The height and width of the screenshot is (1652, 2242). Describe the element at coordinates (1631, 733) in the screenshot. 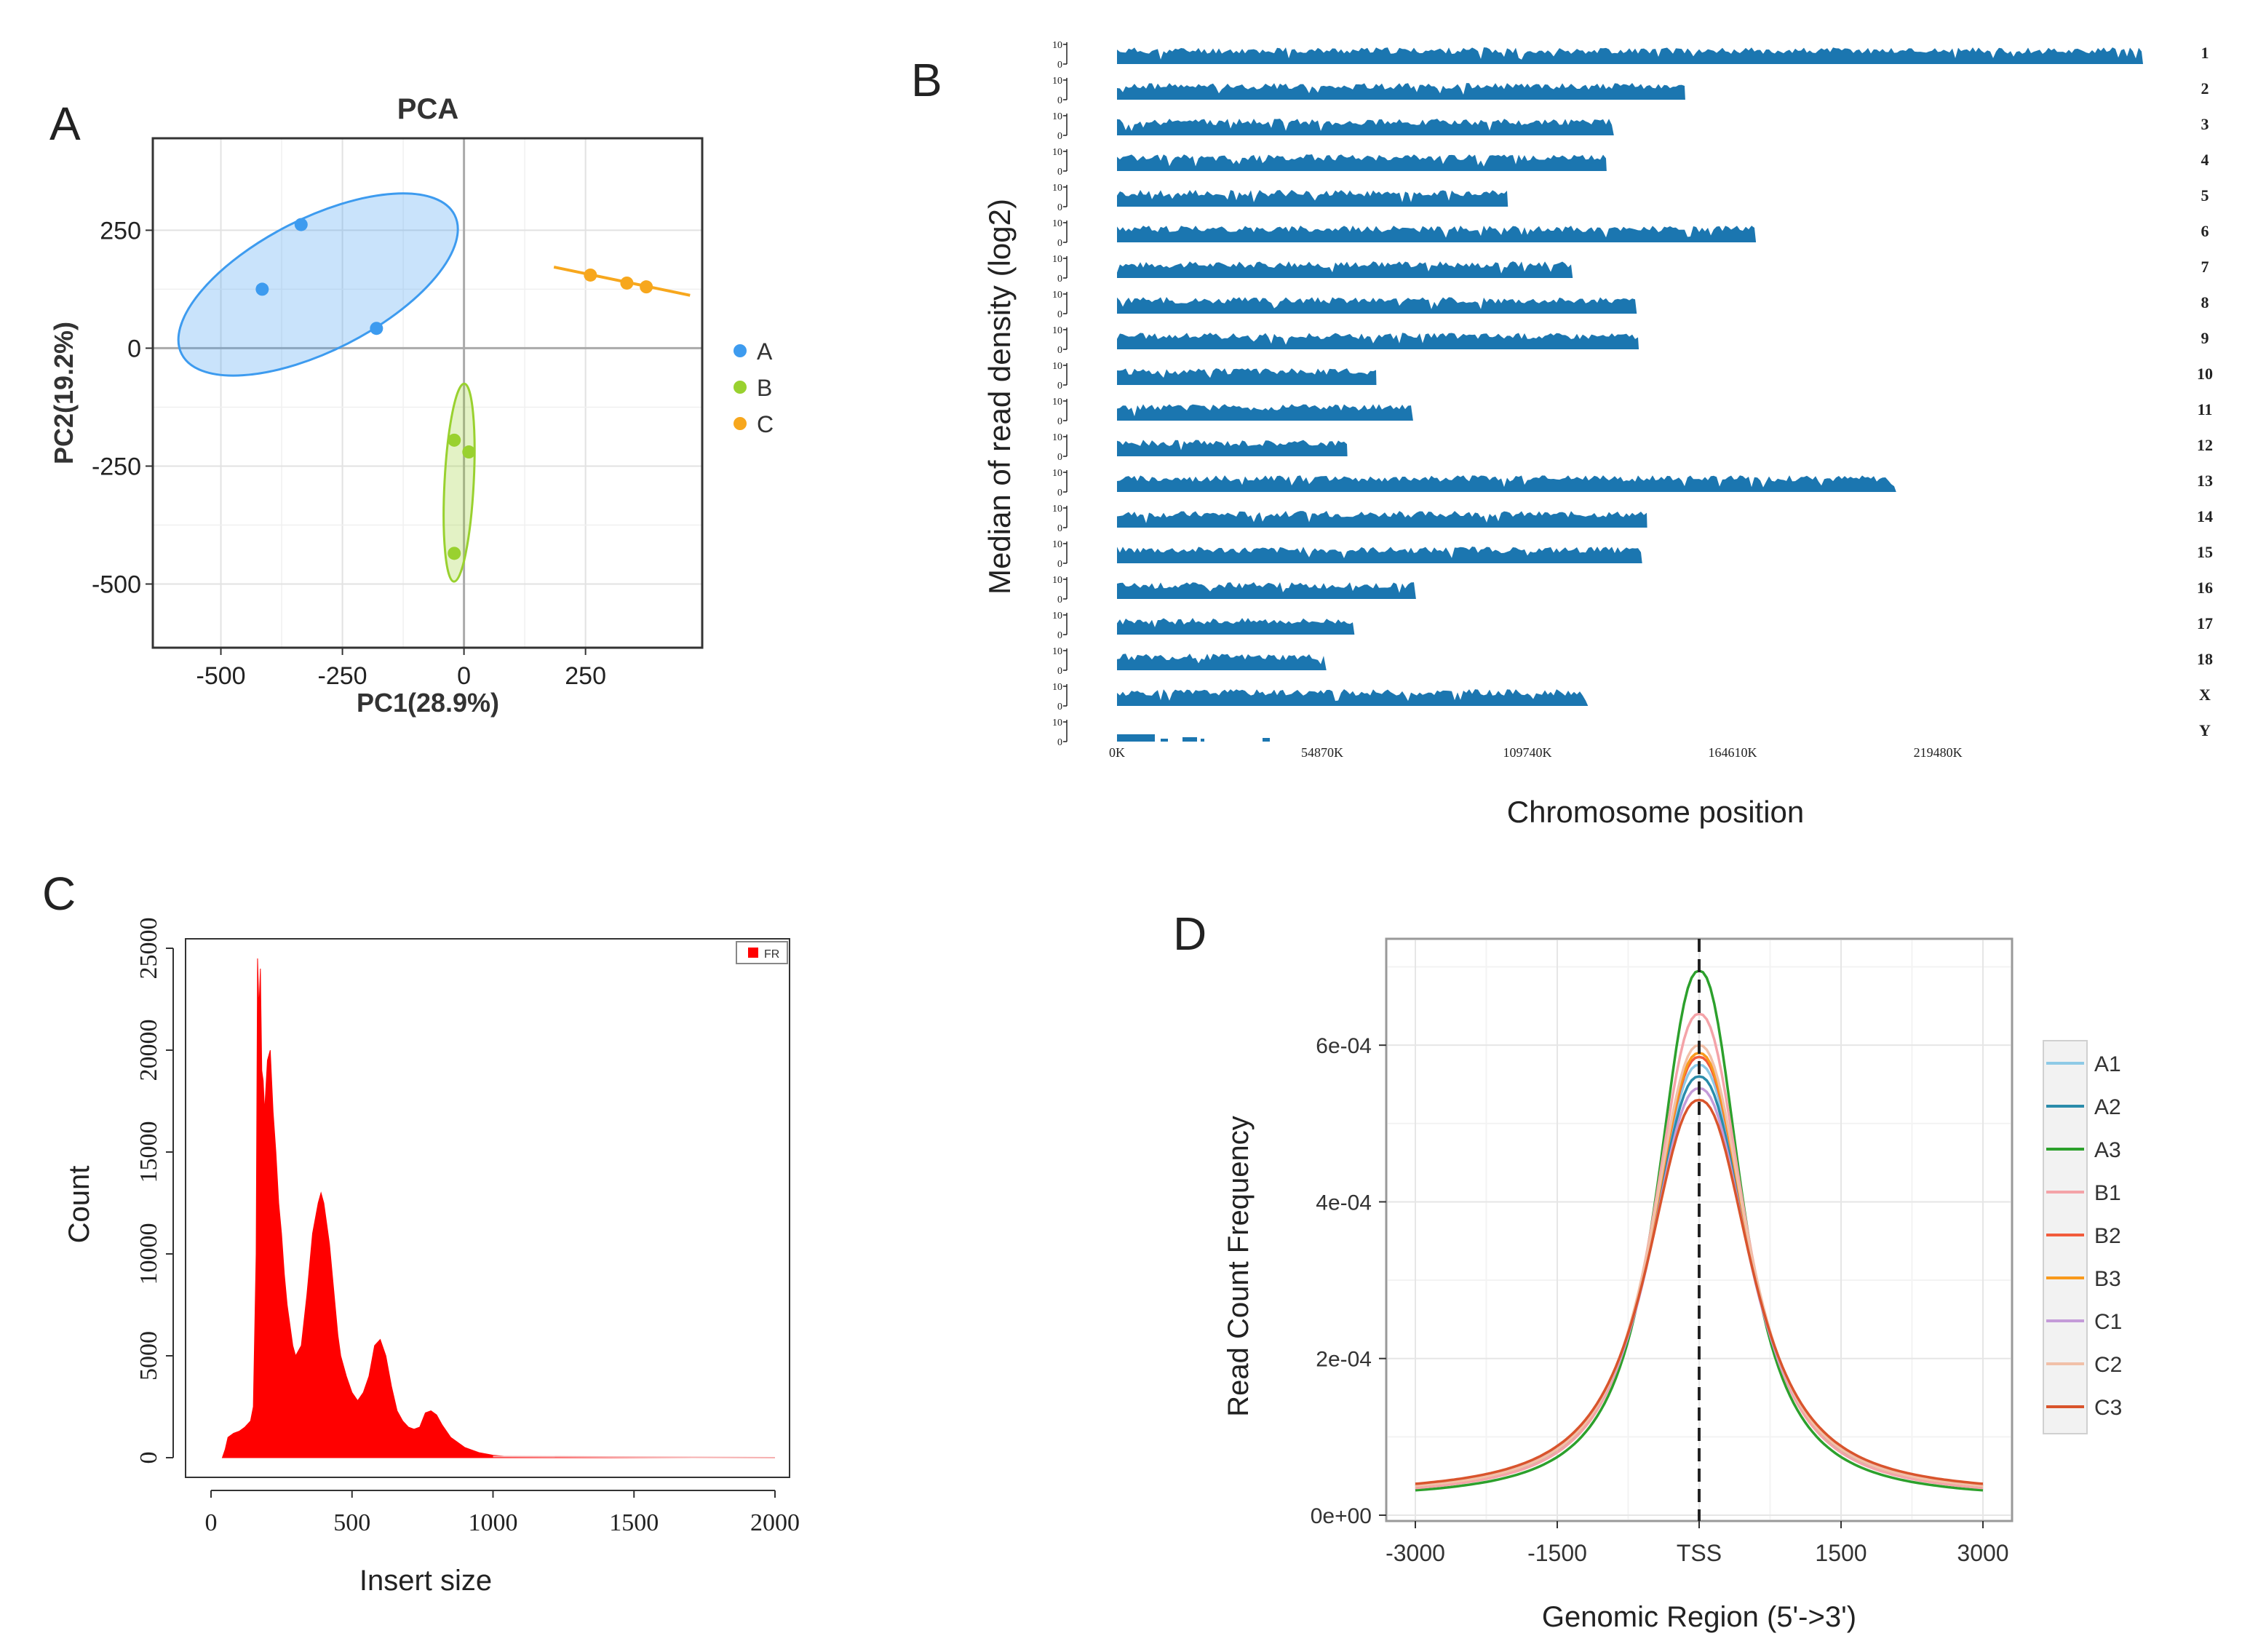

I see `density-track: 10 0 Y` at that location.